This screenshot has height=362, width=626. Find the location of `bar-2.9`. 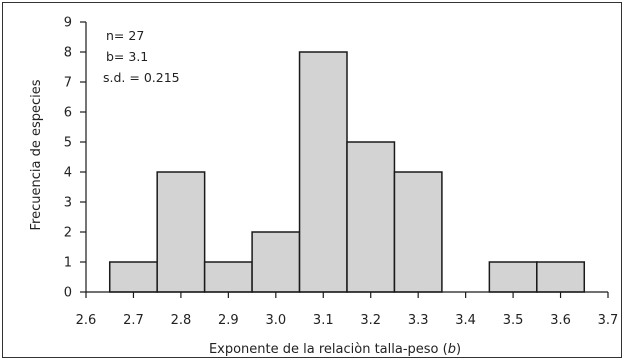

bar-2.9 is located at coordinates (228, 277).